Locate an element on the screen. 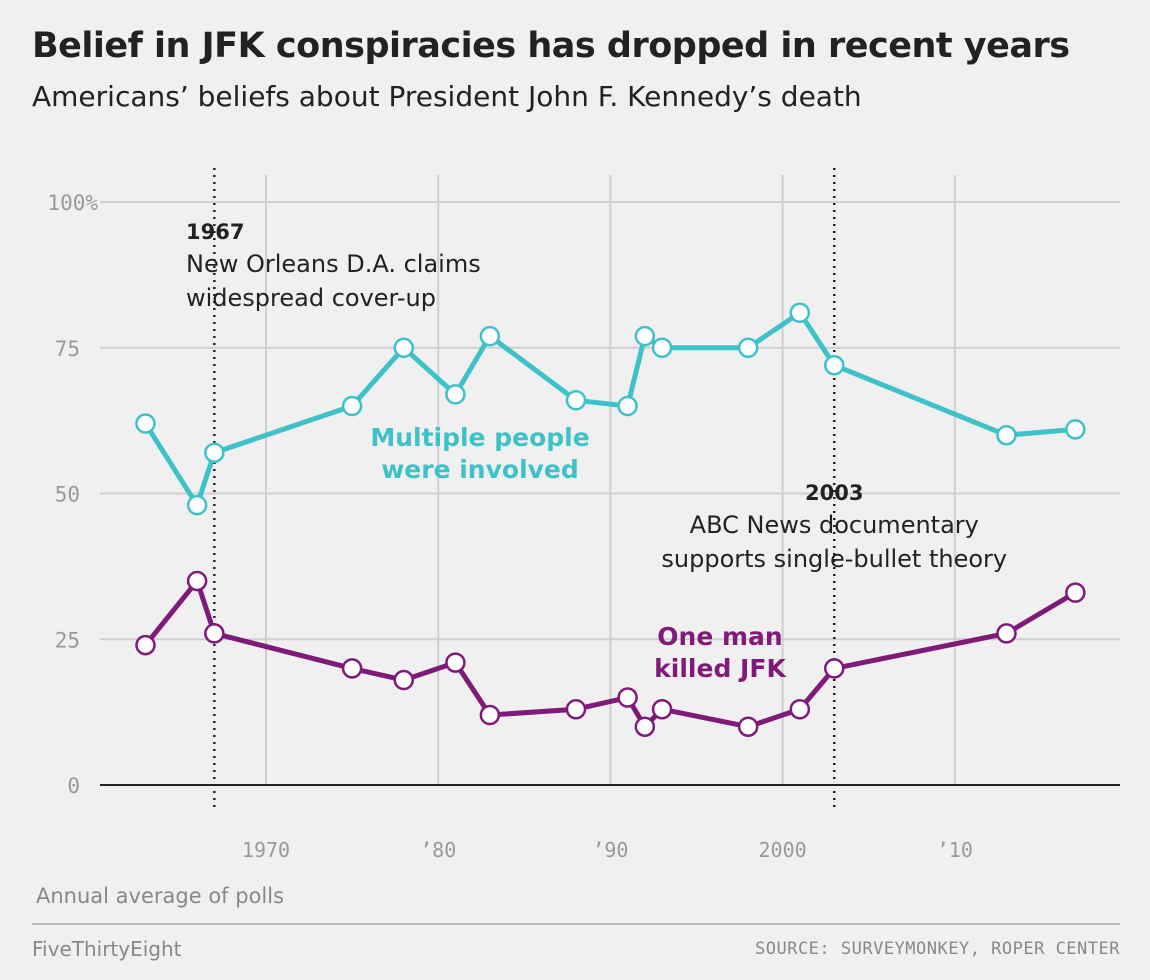 Image resolution: width=1150 pixels, height=980 pixels. series-label: One man is located at coordinates (719, 636).